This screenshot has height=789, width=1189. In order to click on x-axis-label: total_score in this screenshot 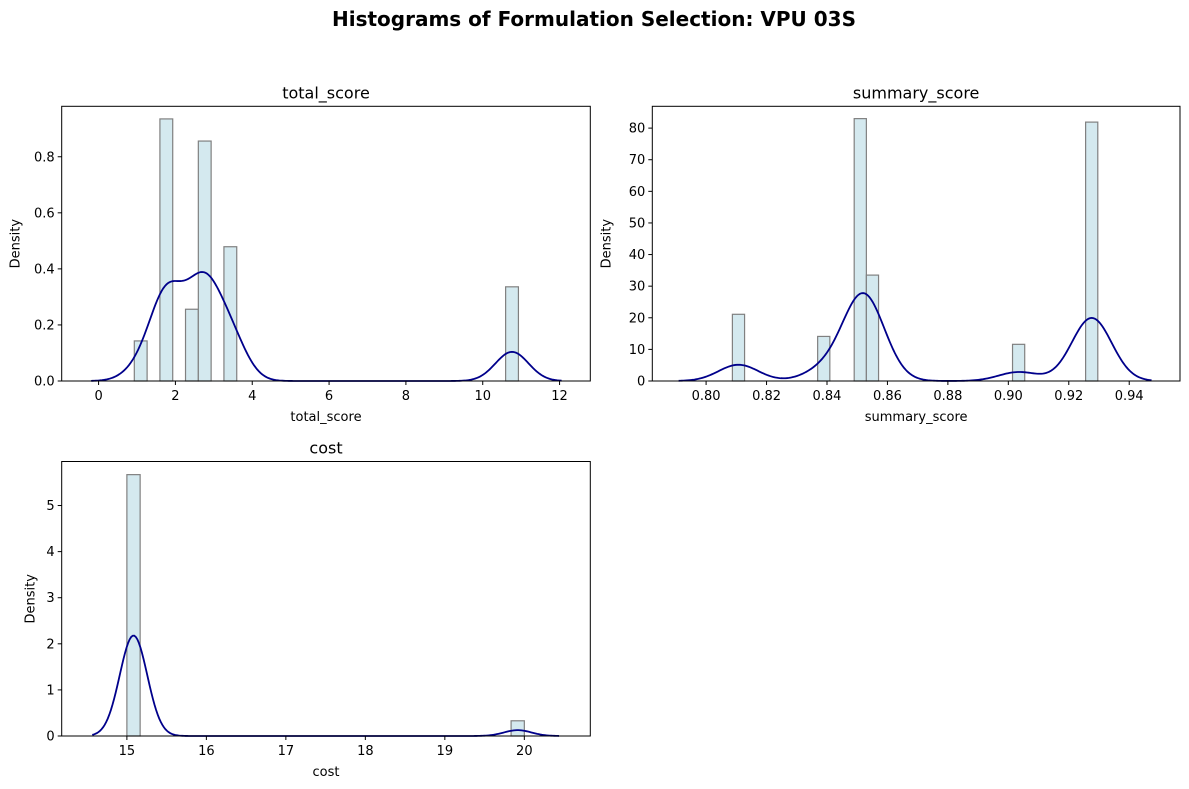, I will do `click(325, 417)`.